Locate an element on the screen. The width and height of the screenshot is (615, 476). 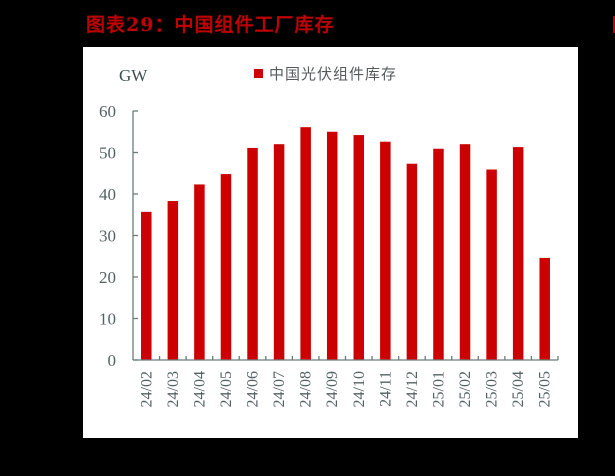
y-tick-label: 50 is located at coordinates (107, 153).